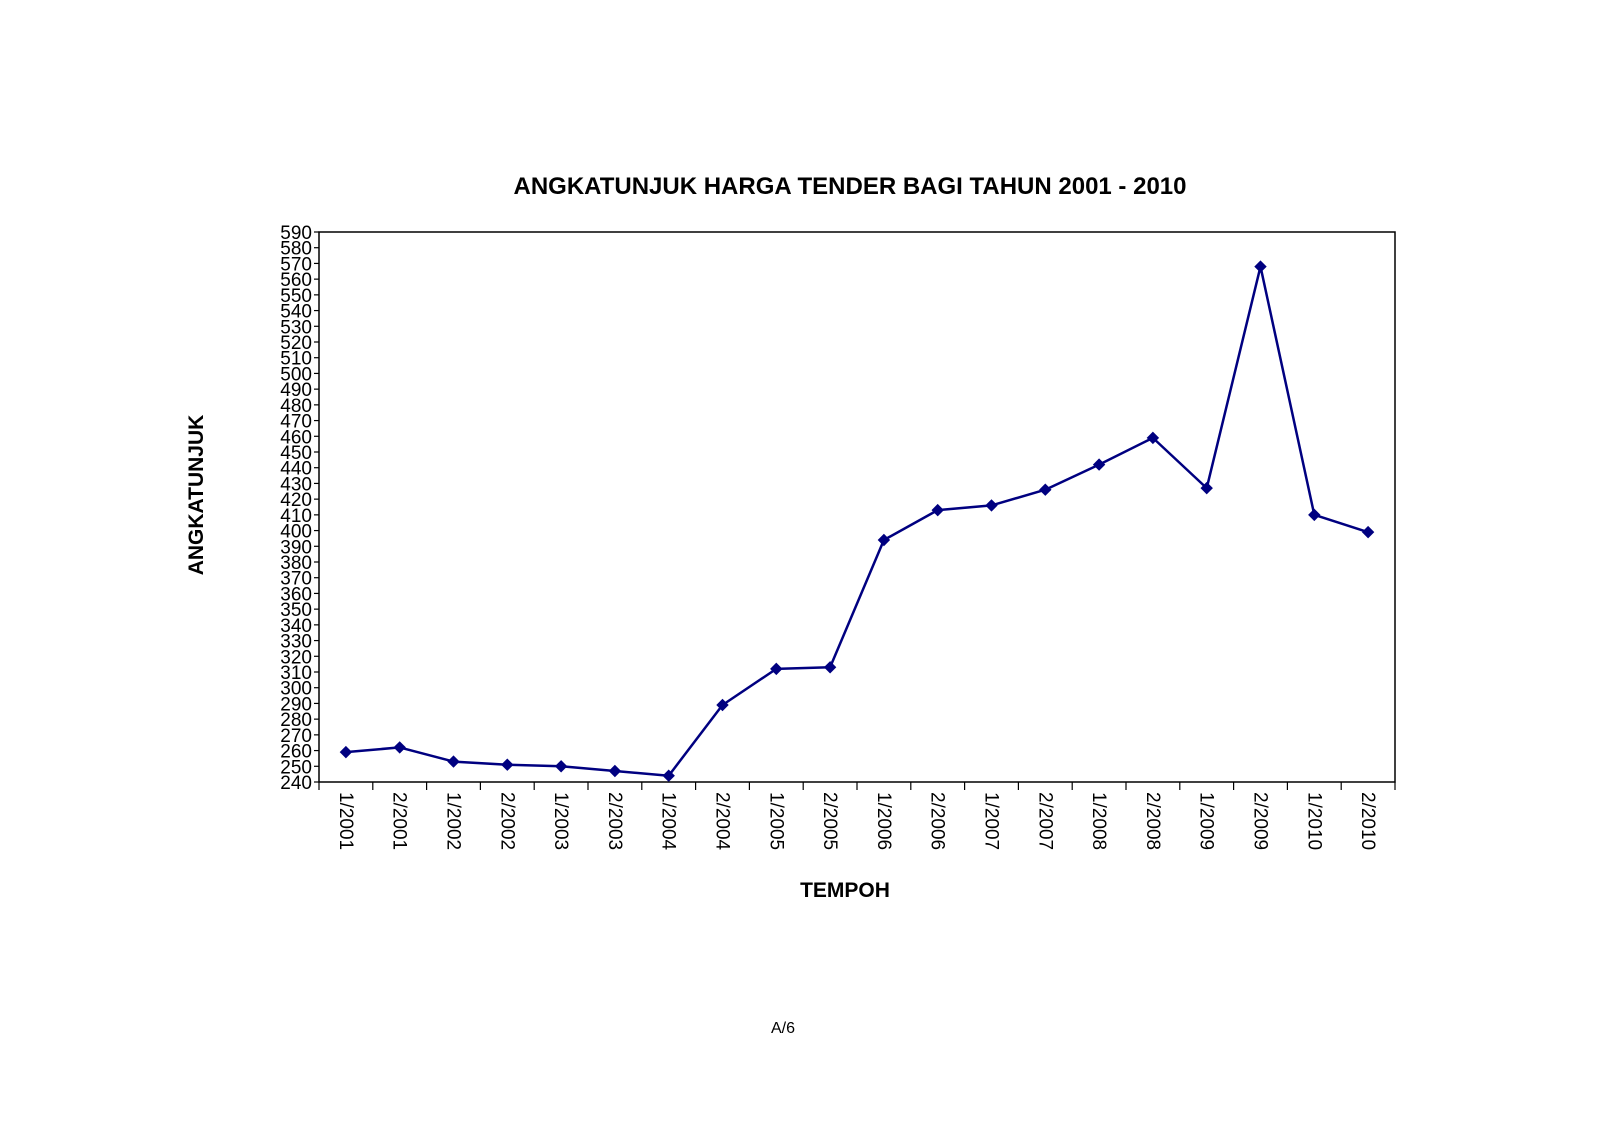  I want to click on x-tick-label: 1/2003, so click(560, 821).